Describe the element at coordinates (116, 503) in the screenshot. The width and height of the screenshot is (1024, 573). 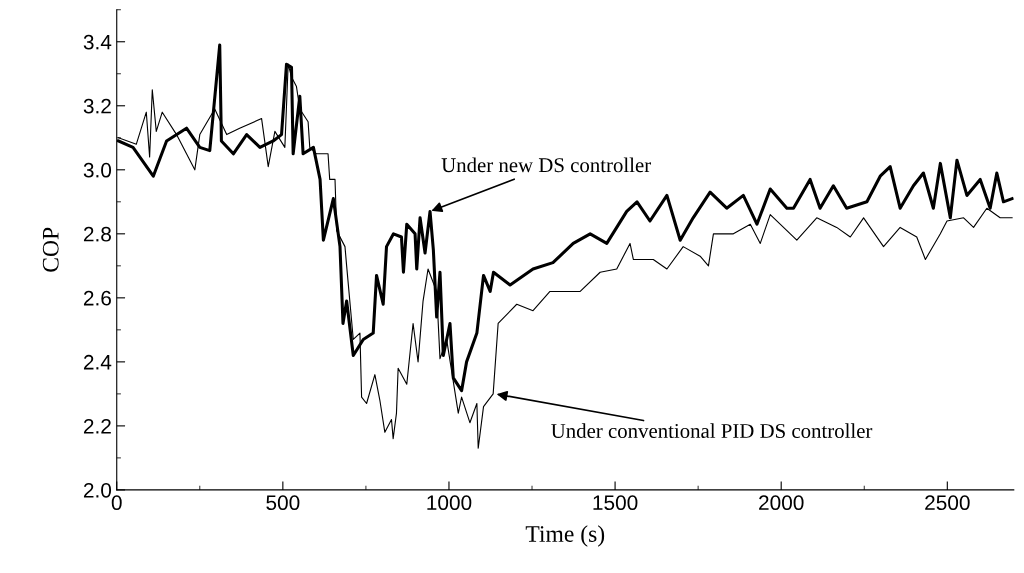
I see `x-tick-label: 0` at that location.